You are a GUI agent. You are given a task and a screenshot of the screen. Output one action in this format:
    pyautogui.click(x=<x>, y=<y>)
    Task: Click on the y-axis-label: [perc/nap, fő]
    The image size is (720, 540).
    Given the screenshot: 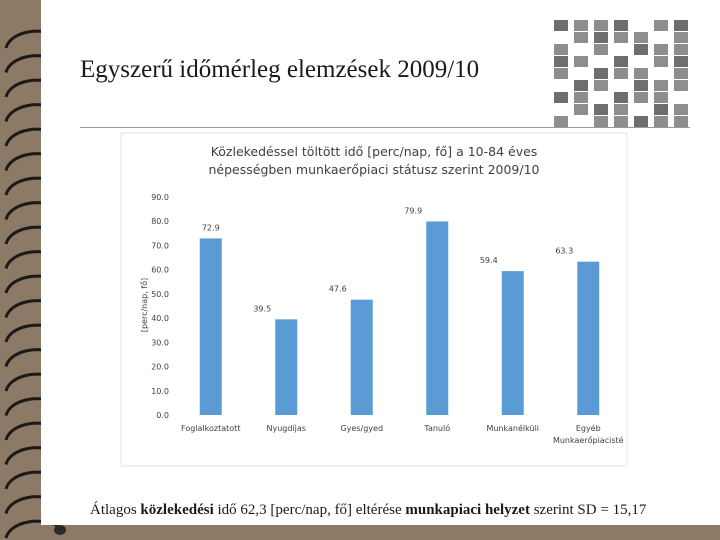 What is the action you would take?
    pyautogui.click(x=144, y=305)
    